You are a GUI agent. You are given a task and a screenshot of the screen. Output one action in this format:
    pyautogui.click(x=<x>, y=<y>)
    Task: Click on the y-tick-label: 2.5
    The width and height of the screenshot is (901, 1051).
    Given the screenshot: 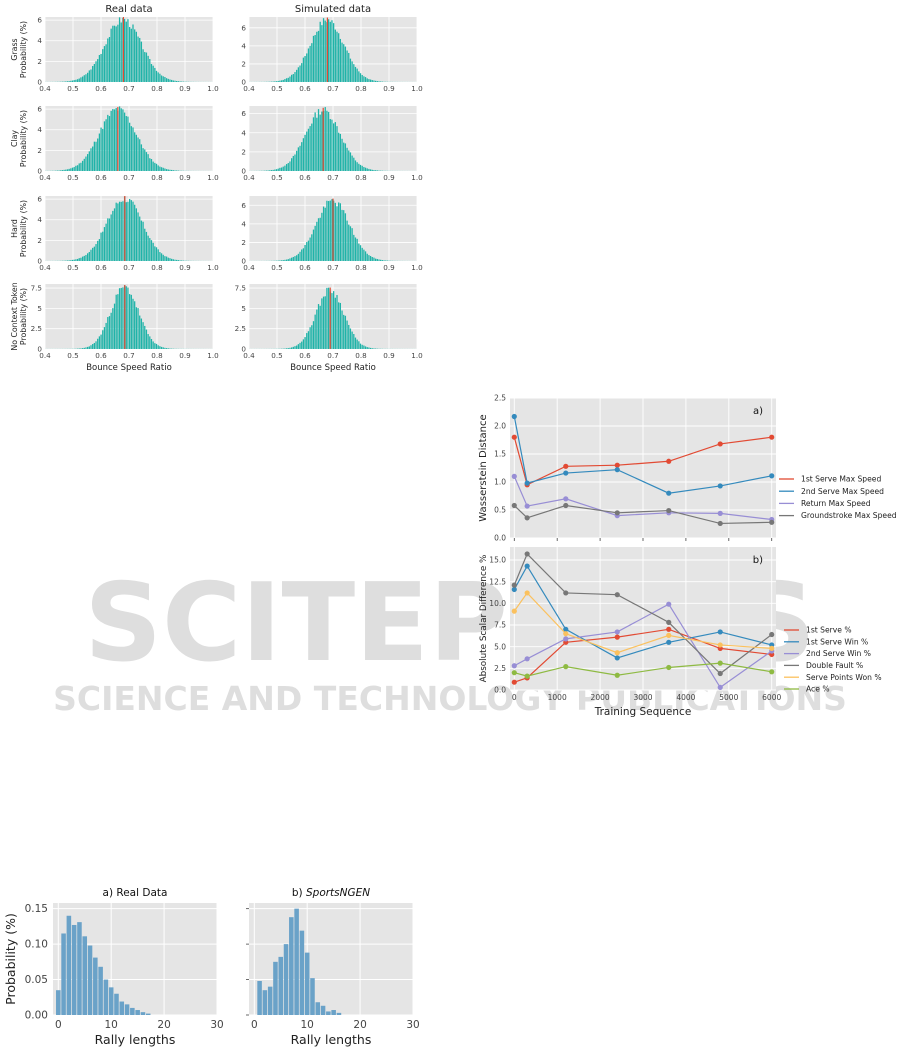 What is the action you would take?
    pyautogui.click(x=36, y=328)
    